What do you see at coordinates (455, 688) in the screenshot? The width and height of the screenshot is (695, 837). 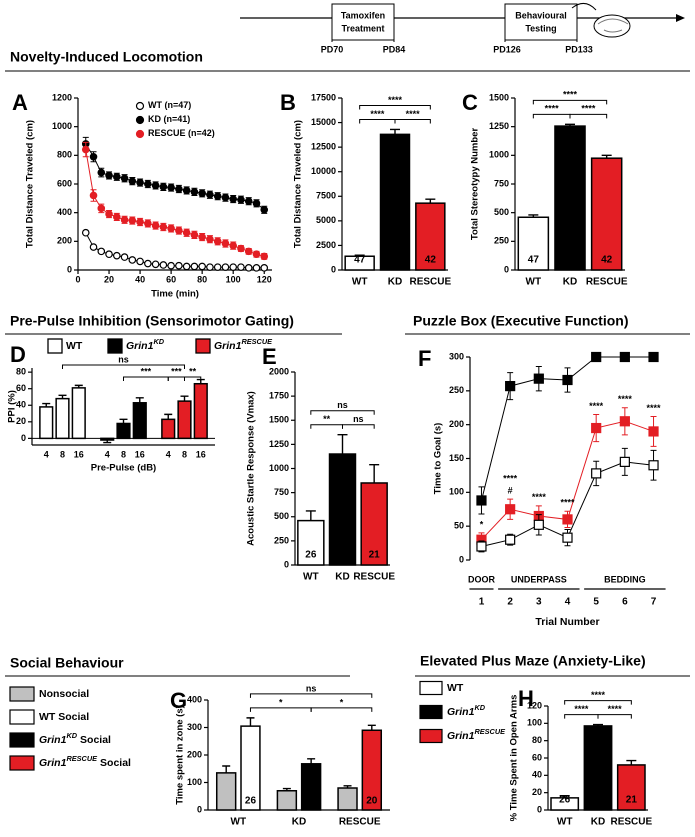 I see `legend-label: WT` at bounding box center [455, 688].